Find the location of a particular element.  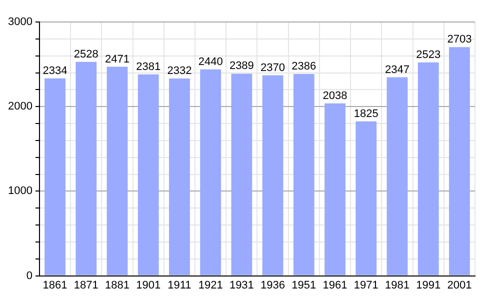

y-tick-label: 0 is located at coordinates (29, 276).